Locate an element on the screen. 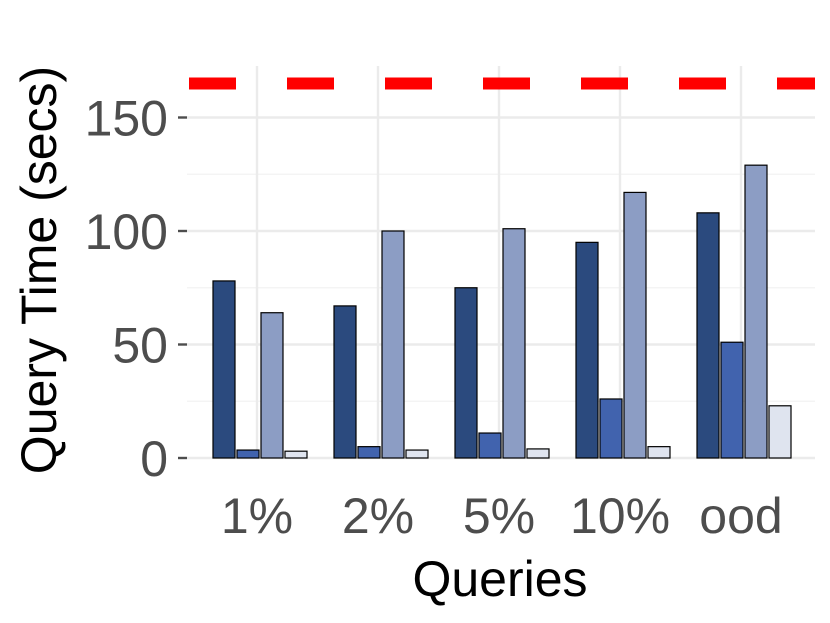 The height and width of the screenshot is (623, 830). y-axis-title: Query Time (secs) is located at coordinates (39, 270).